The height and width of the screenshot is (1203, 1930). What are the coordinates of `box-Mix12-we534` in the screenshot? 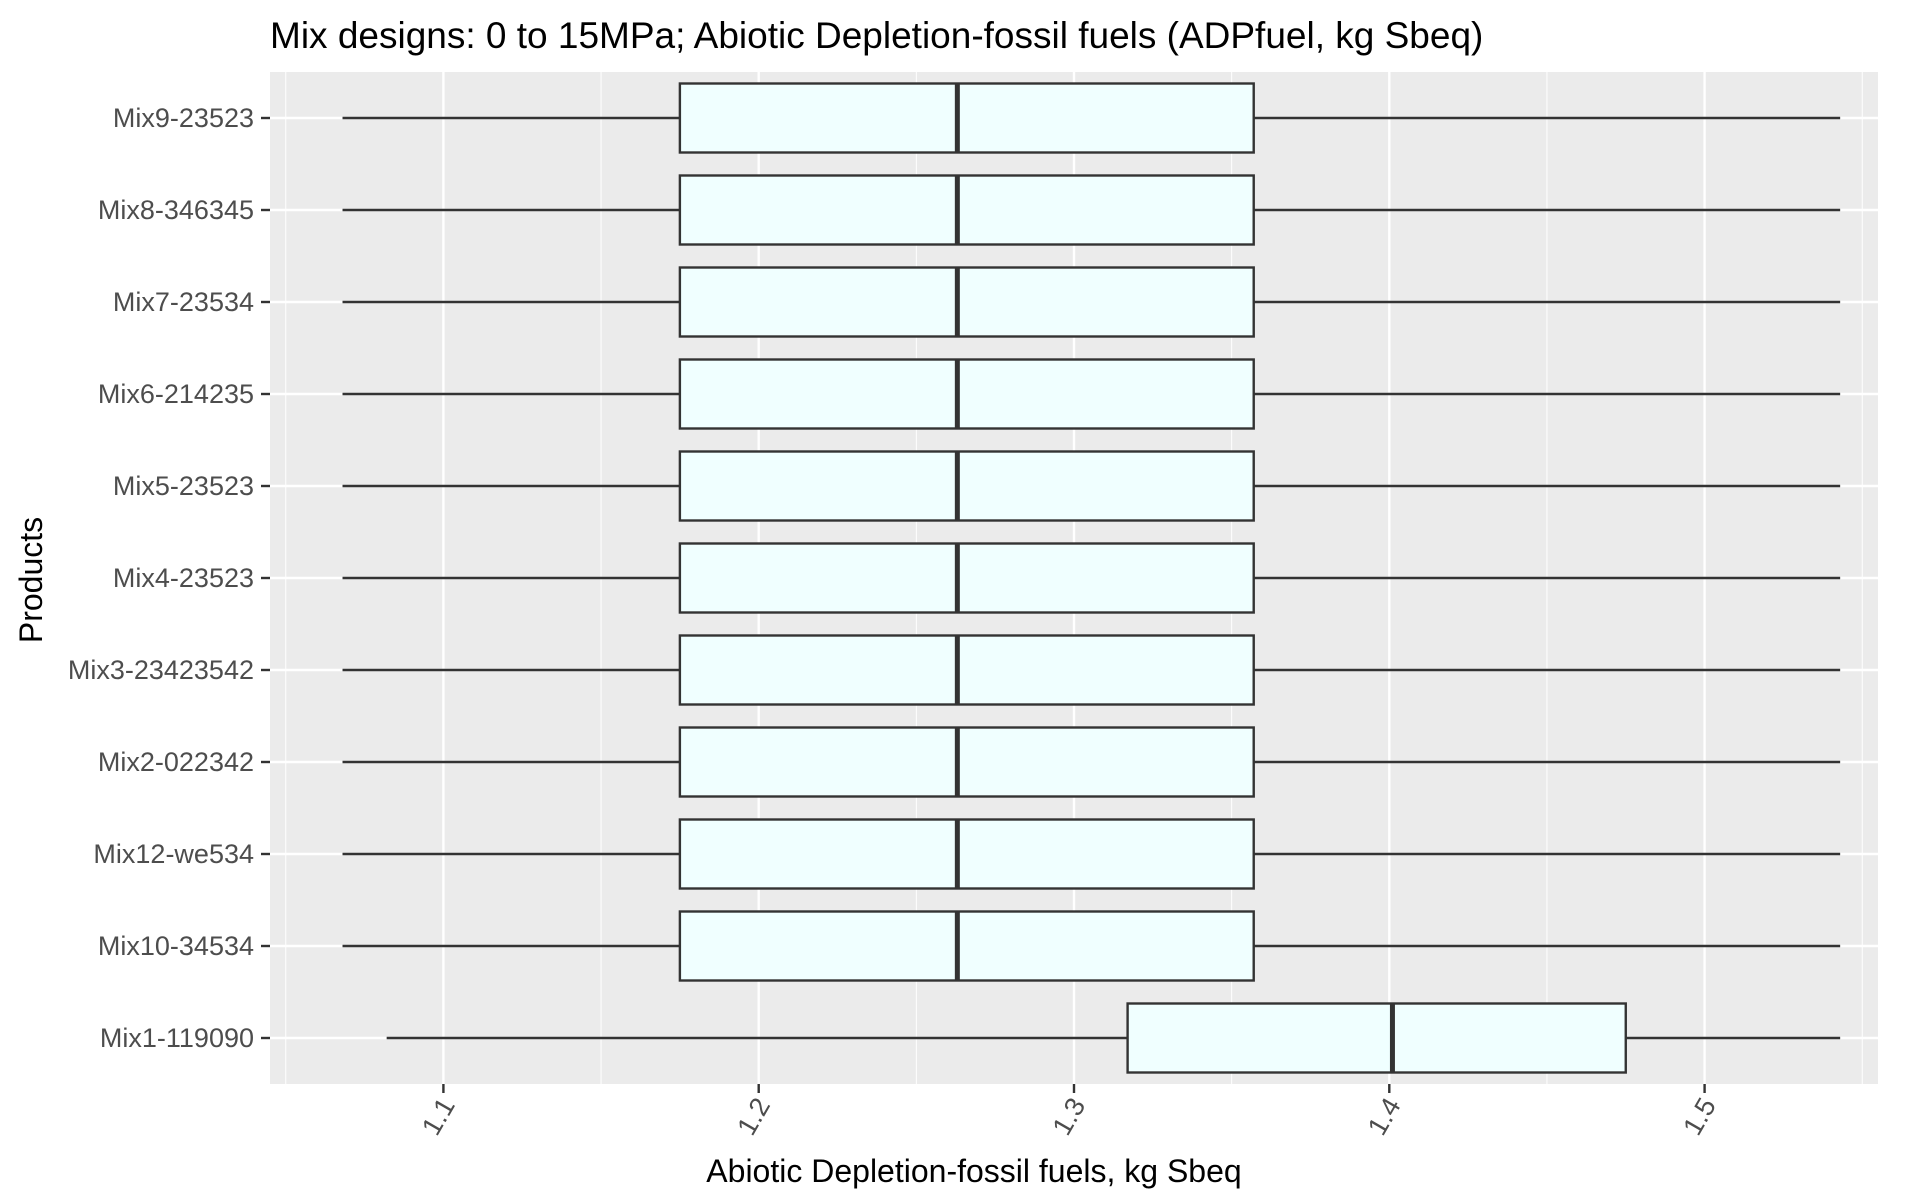 It's located at (1091, 854).